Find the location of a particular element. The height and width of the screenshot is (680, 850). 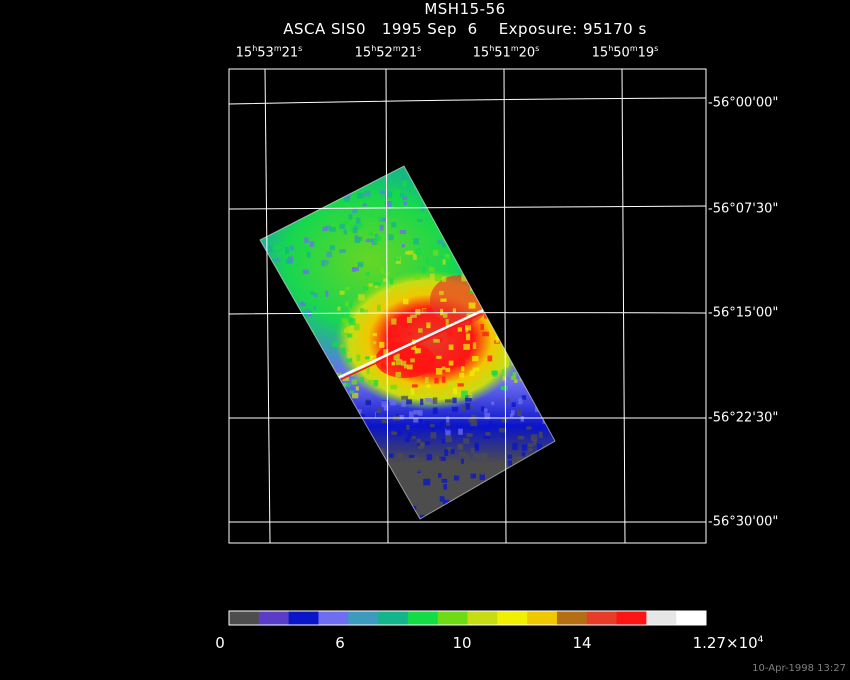

ra-axis-label: 15h52m21s is located at coordinates (388, 52).